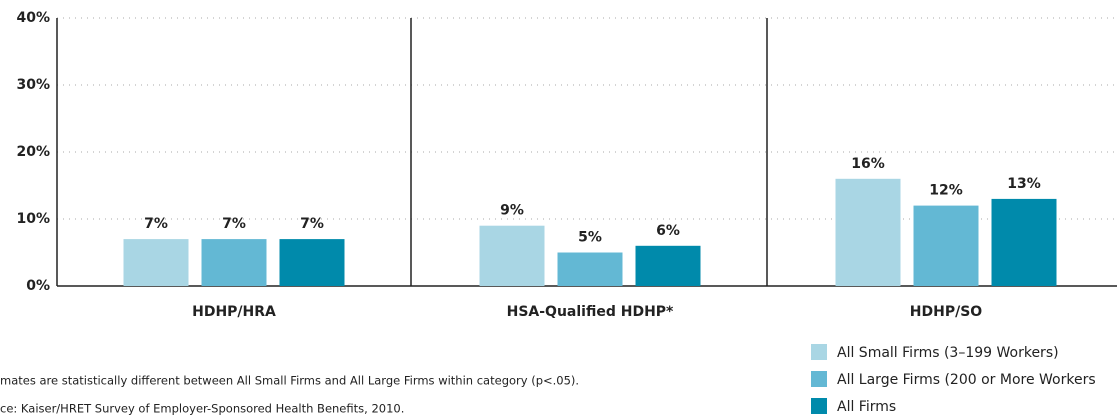 This screenshot has width=1117, height=419. I want to click on y-tick-label: 30%, so click(33, 85).